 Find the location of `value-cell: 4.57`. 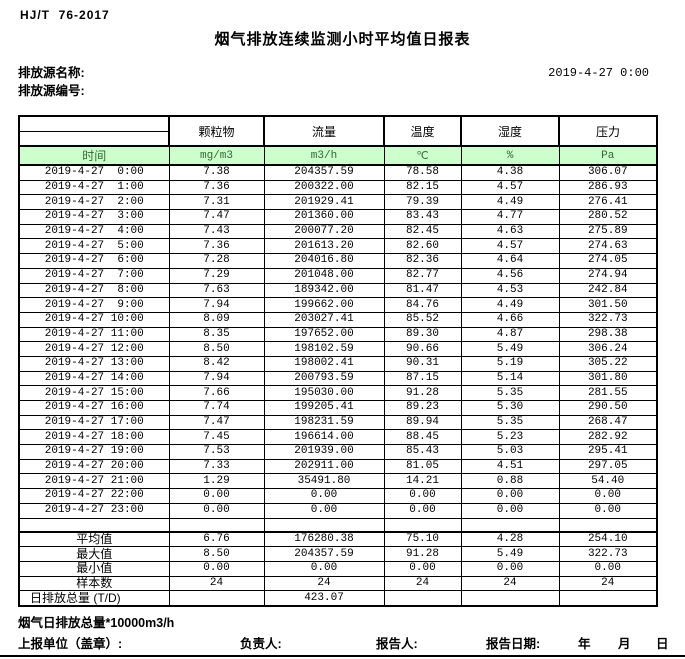

value-cell: 4.57 is located at coordinates (510, 246).